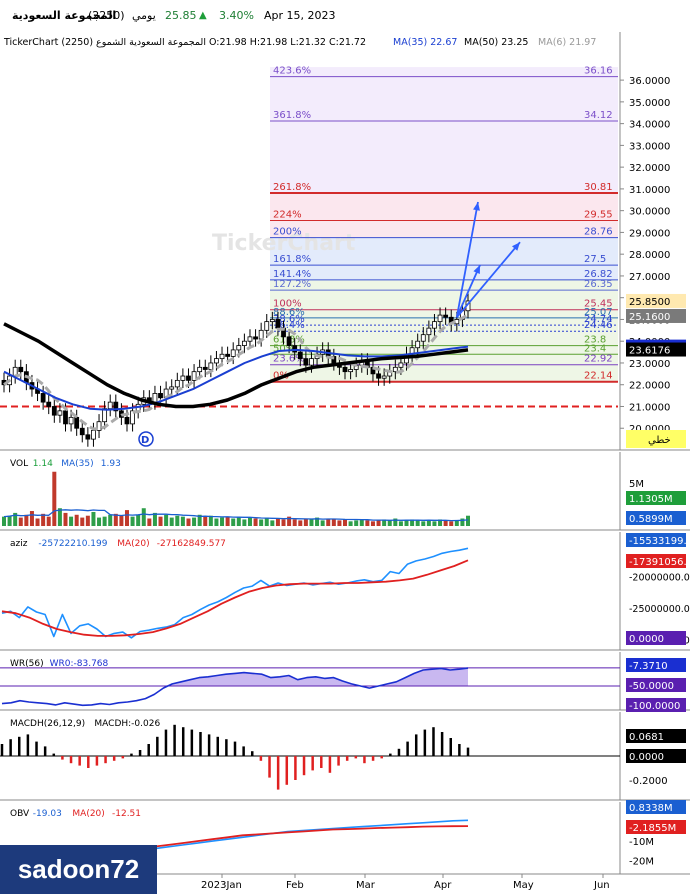 Image resolution: width=690 pixels, height=894 pixels. I want to click on fib-label-10: 78.6%, so click(289, 319).